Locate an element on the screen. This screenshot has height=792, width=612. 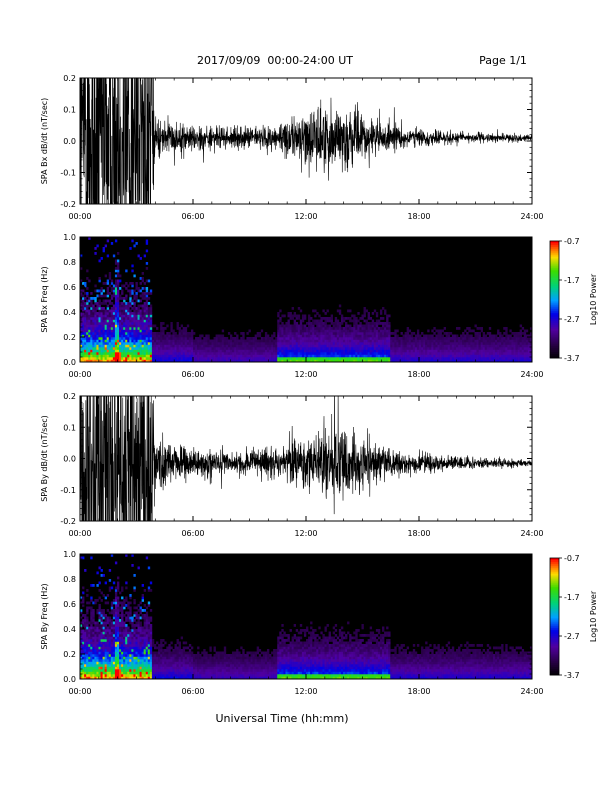
colorbar-bx: -0.7 -1.7 -2.7 -3.7 Log10 Power is located at coordinates (573, 300).